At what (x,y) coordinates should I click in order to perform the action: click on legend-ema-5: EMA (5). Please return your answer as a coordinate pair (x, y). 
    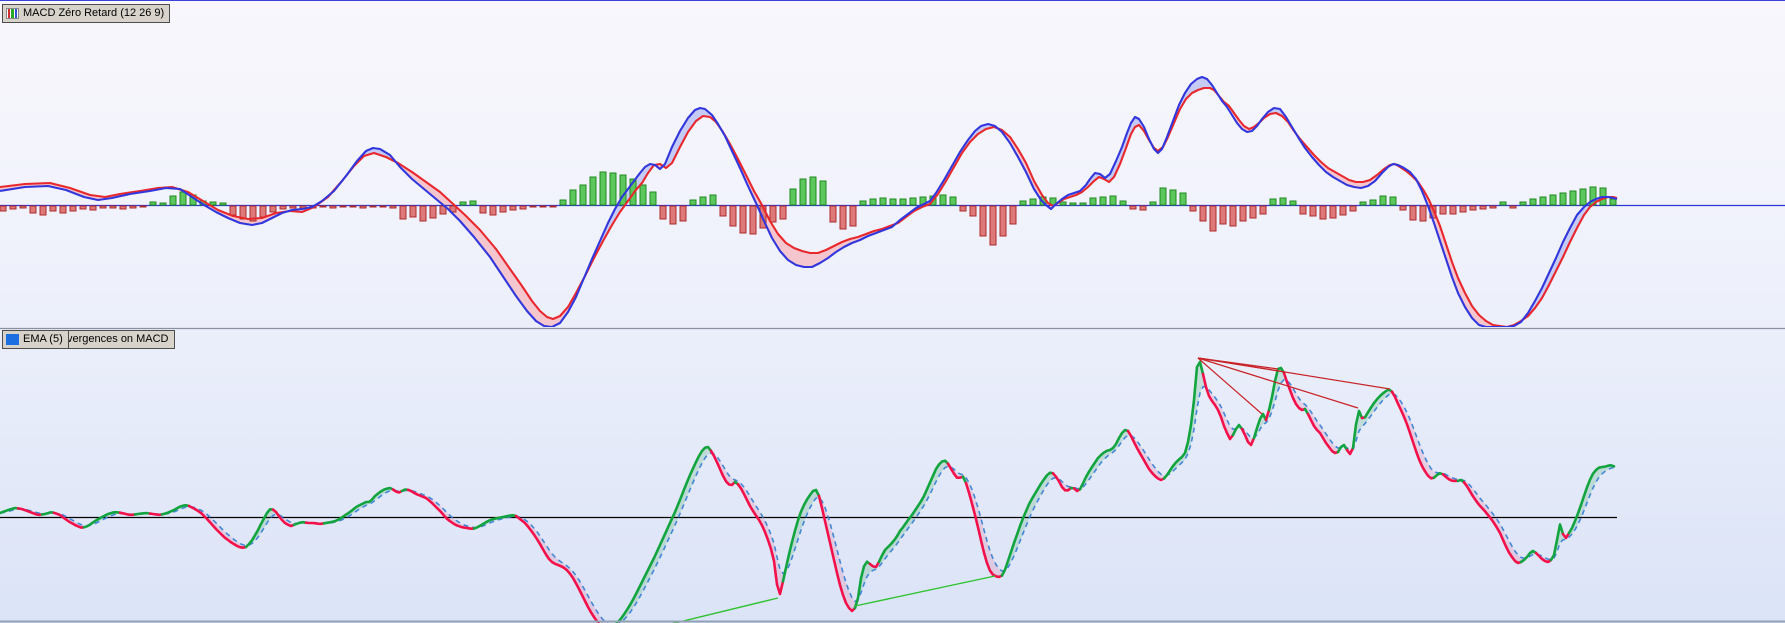
    Looking at the image, I should click on (35, 339).